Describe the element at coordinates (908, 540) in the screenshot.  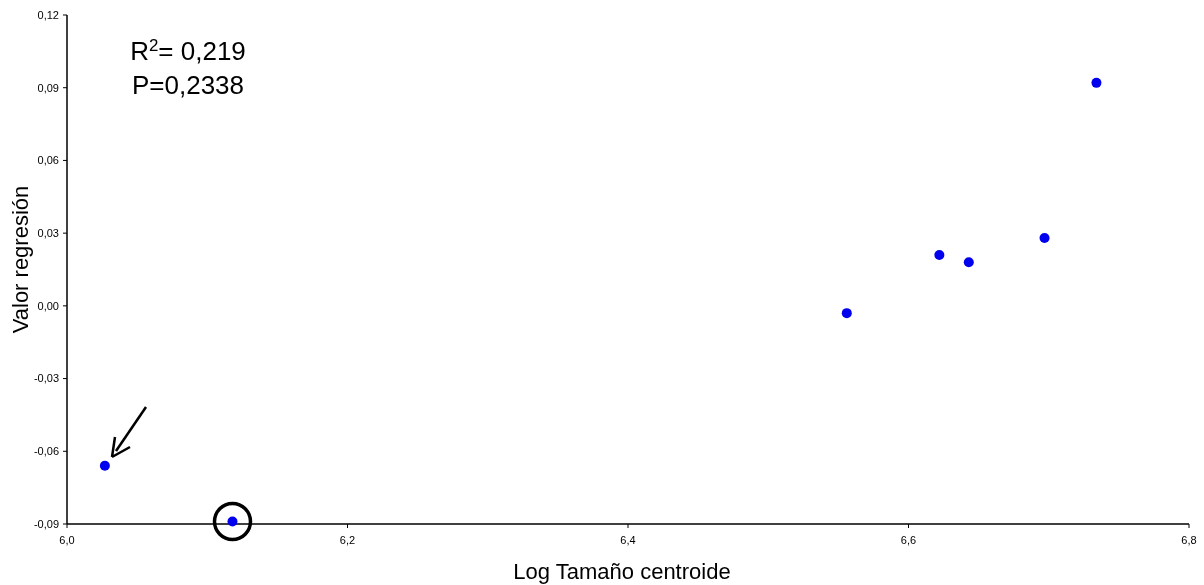
I see `x-tick-label: 6,6` at that location.